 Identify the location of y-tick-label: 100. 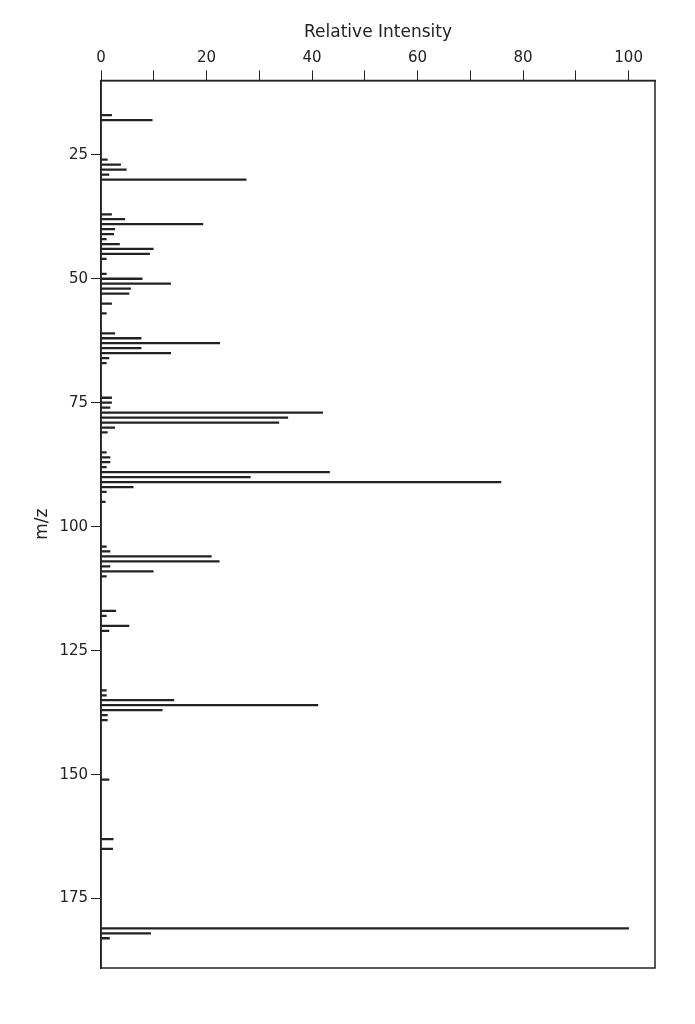
(74, 525).